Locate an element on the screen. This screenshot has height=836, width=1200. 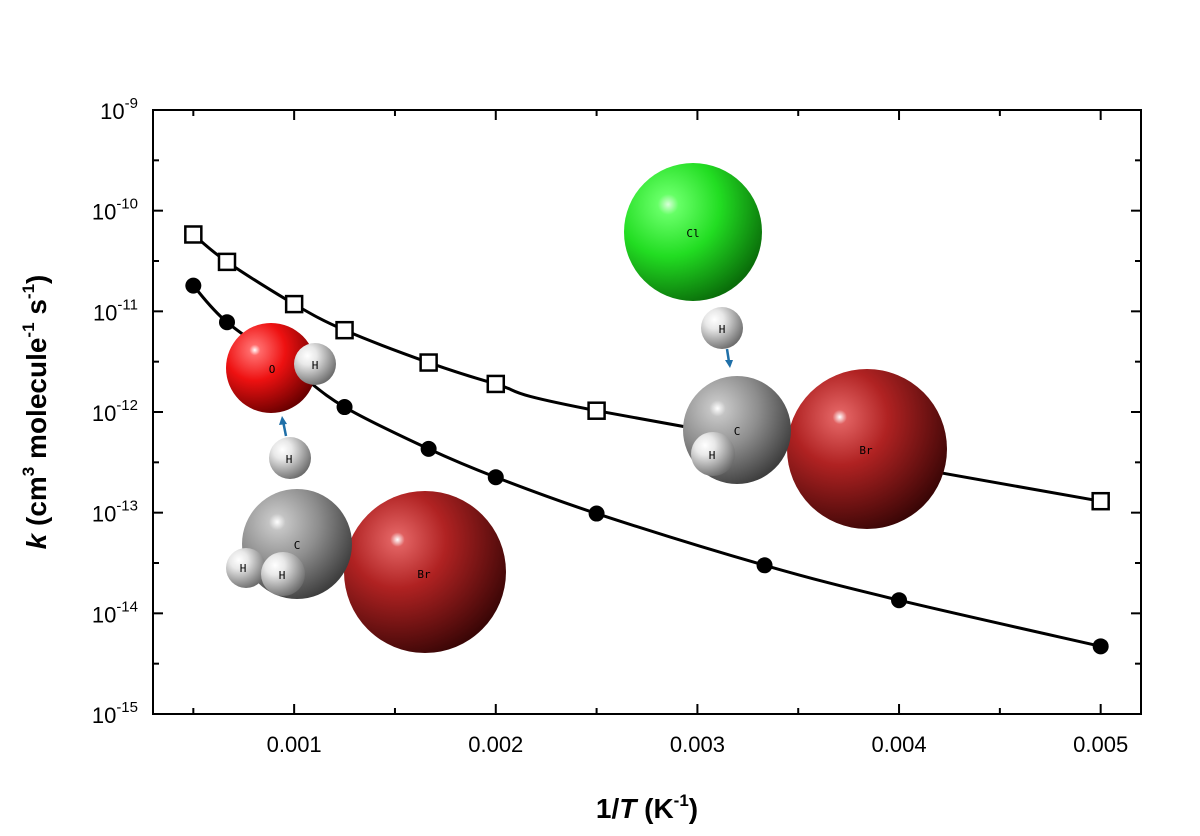
y-axis-title: k (cm3 molecule-1 s-1) is located at coordinates (35, 412).